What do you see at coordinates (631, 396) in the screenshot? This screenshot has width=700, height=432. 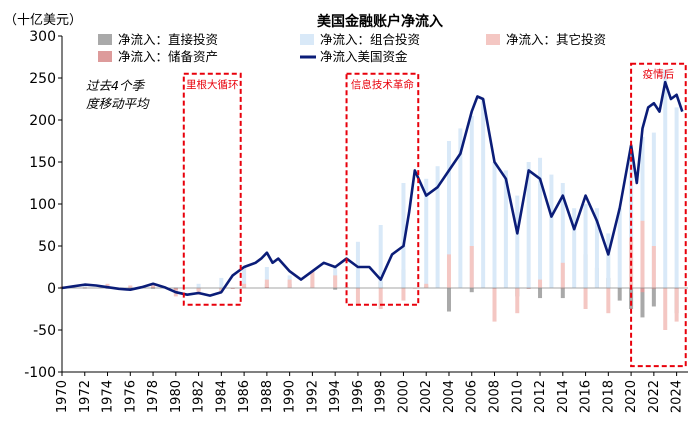 I see `x-tick-label-25: 2020` at bounding box center [631, 396].